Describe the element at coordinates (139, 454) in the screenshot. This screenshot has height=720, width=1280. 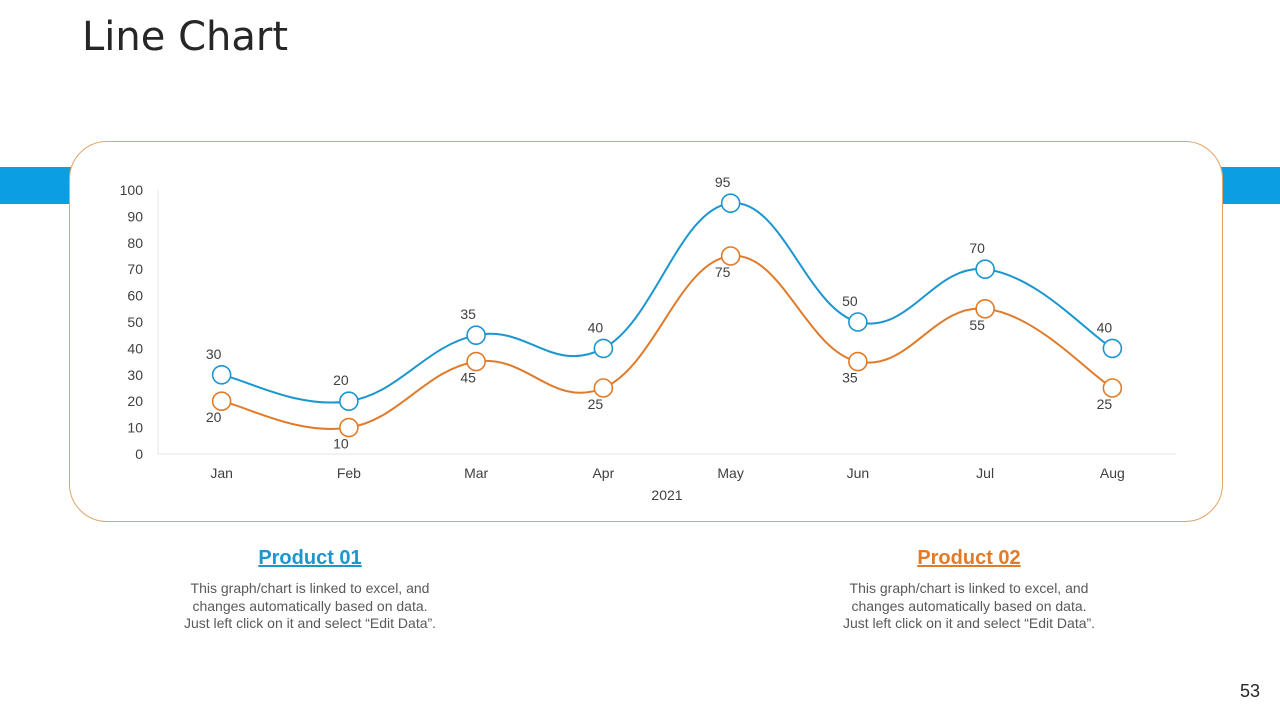
I see `y-tick-label: 0` at that location.